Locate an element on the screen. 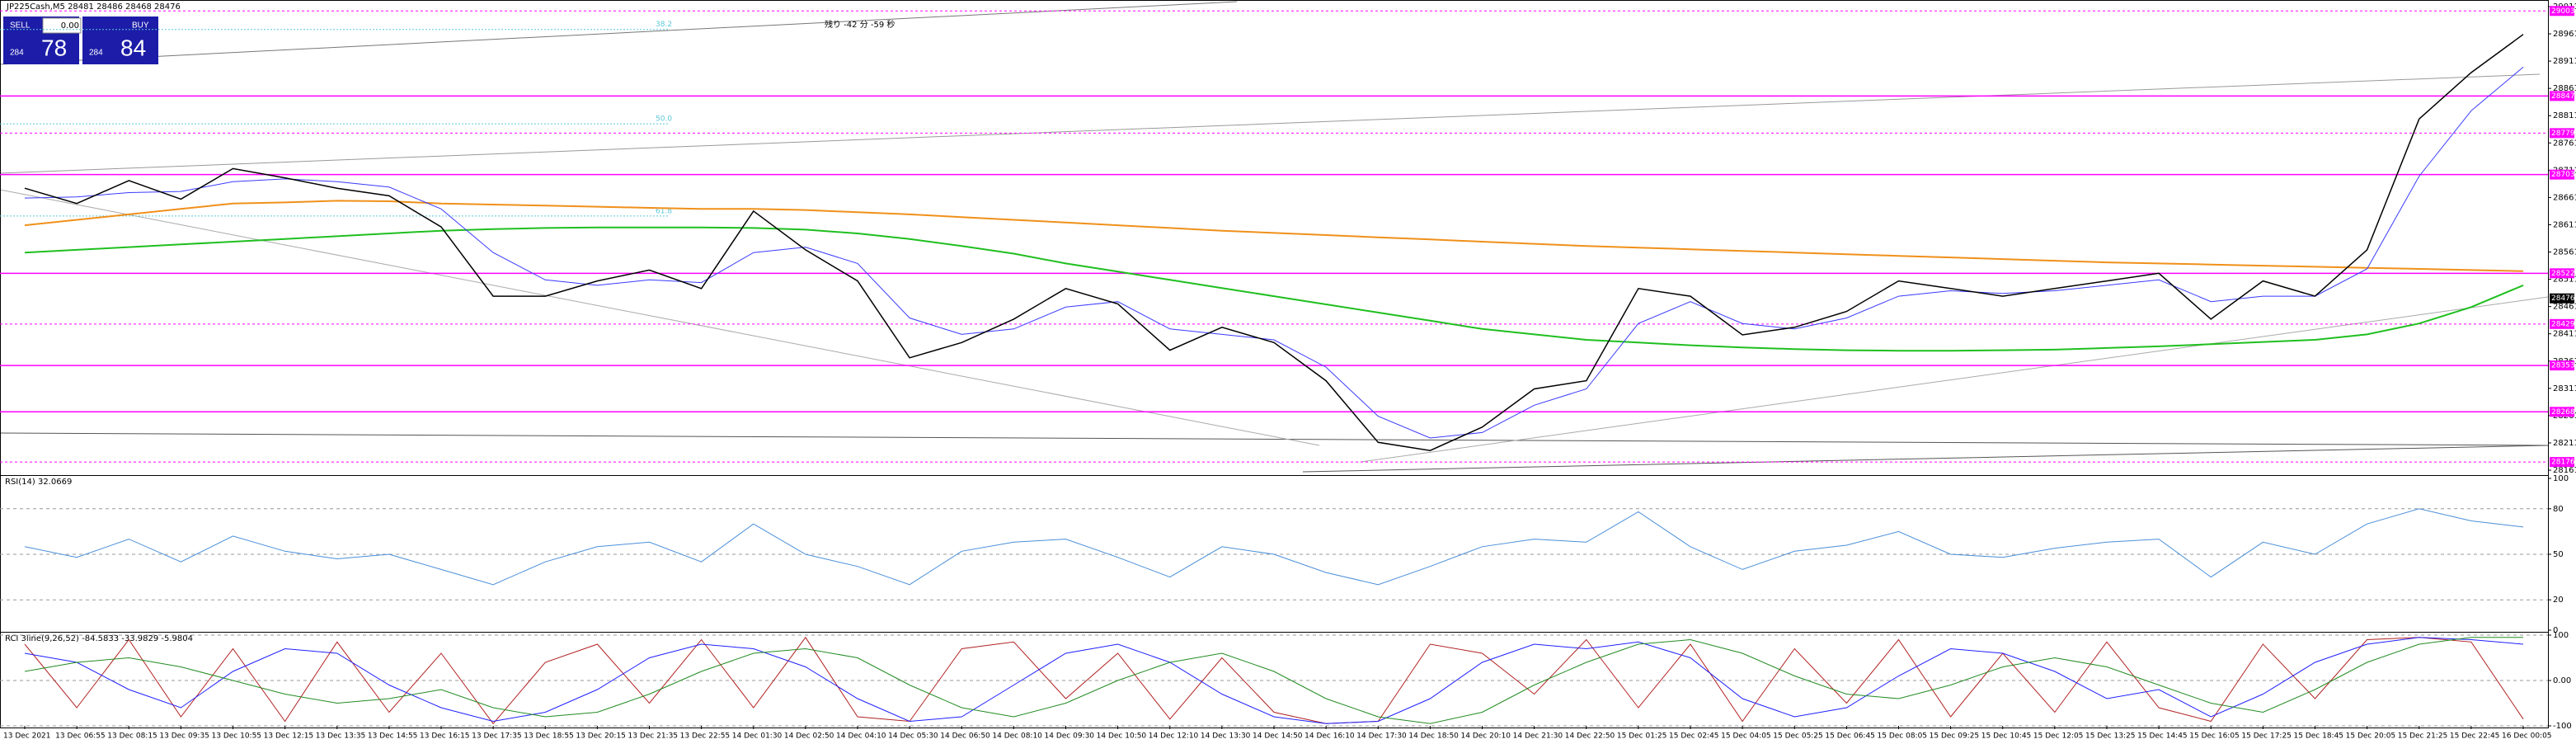 The image size is (2576, 744). level-label: 28353 is located at coordinates (2563, 366).